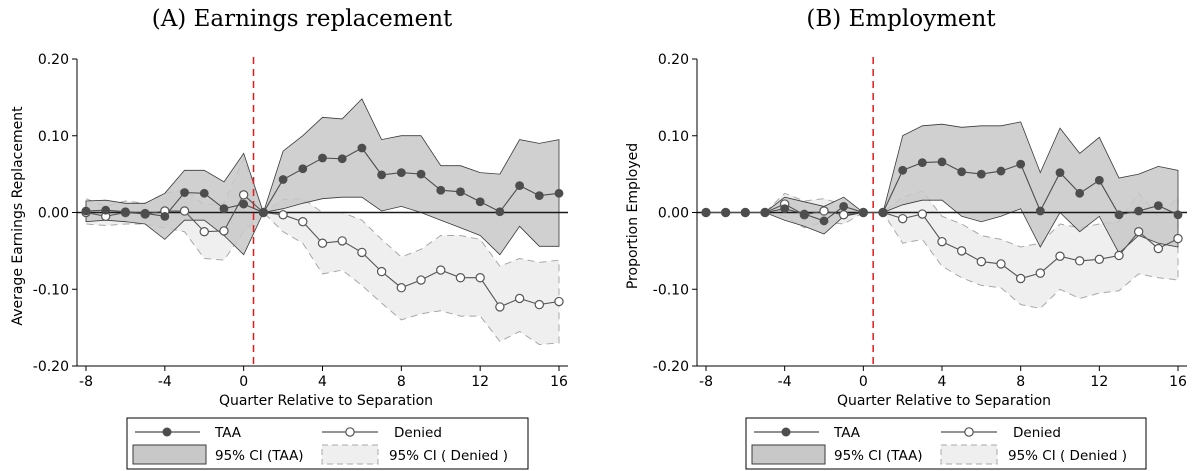 Image resolution: width=1203 pixels, height=471 pixels. Describe the element at coordinates (322, 177) in the screenshot. I see `ci-band-taa` at that location.